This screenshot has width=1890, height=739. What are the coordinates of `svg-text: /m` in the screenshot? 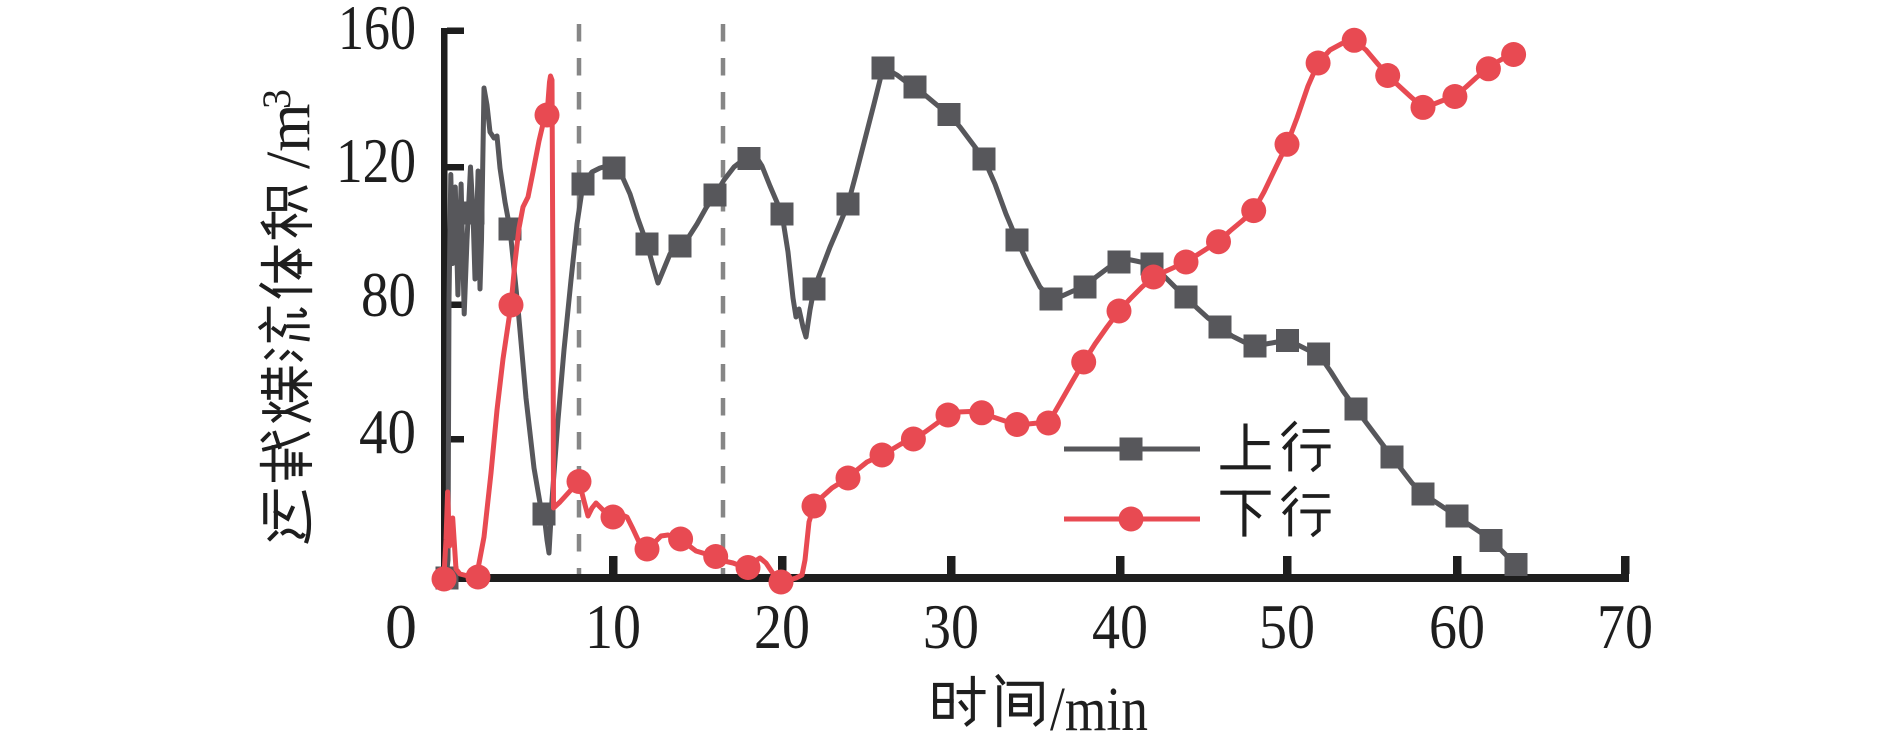 It's located at (289, 136).